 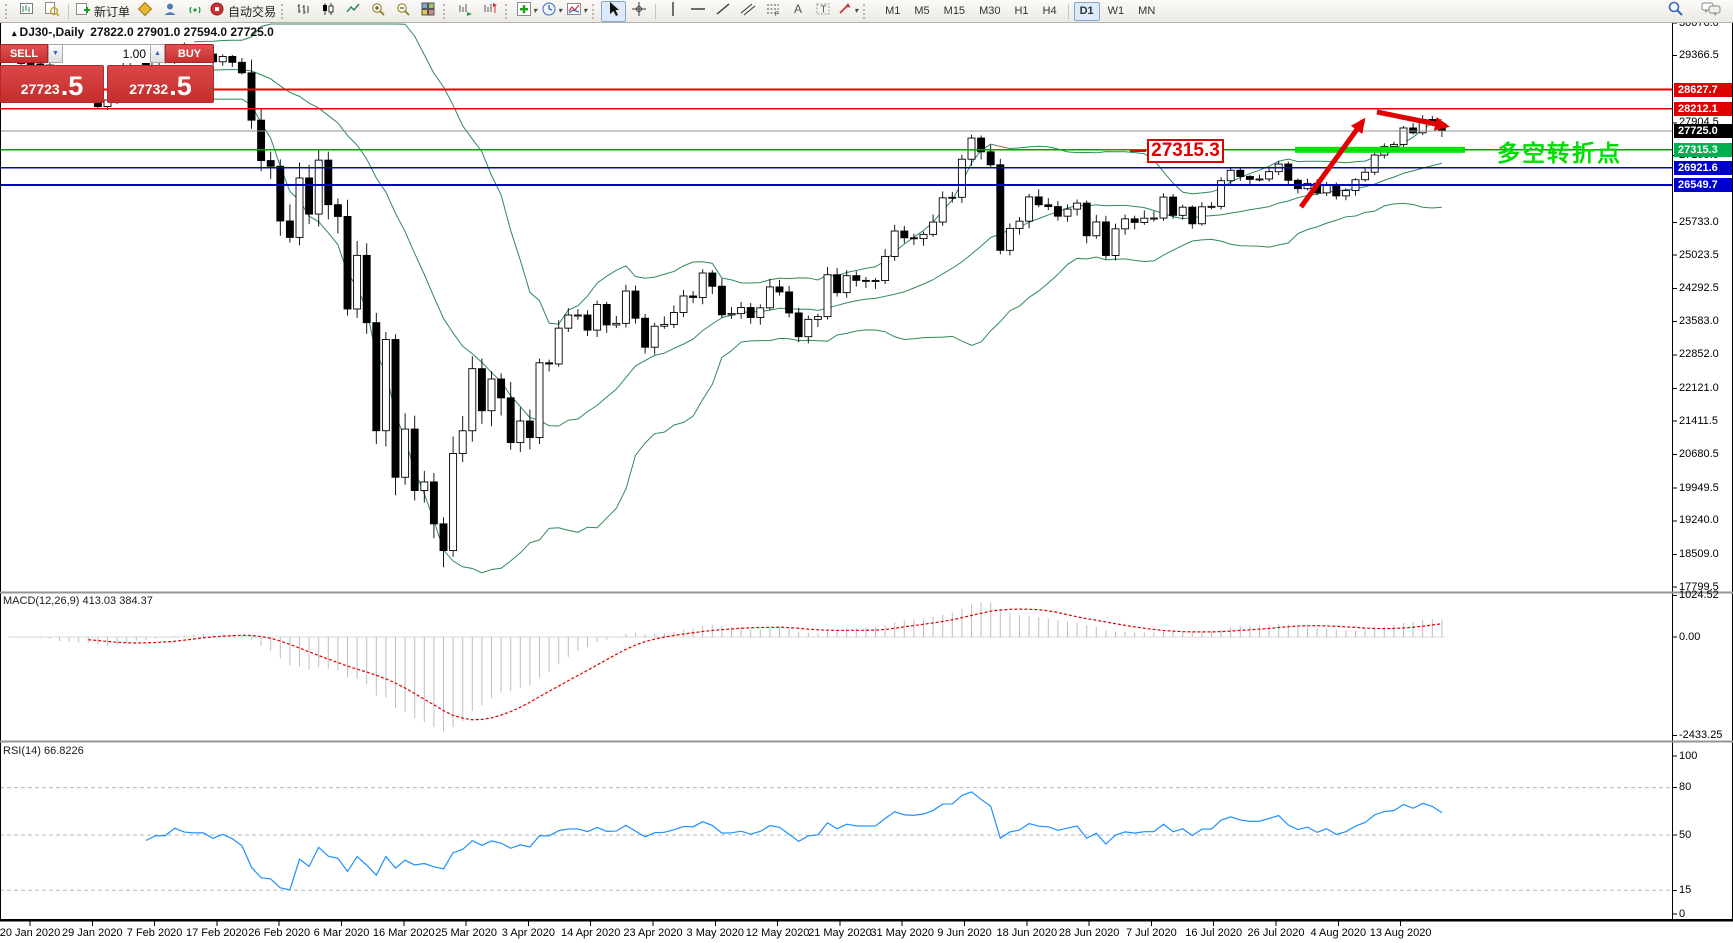 What do you see at coordinates (798, 9) in the screenshot?
I see `svg-text: A` at bounding box center [798, 9].